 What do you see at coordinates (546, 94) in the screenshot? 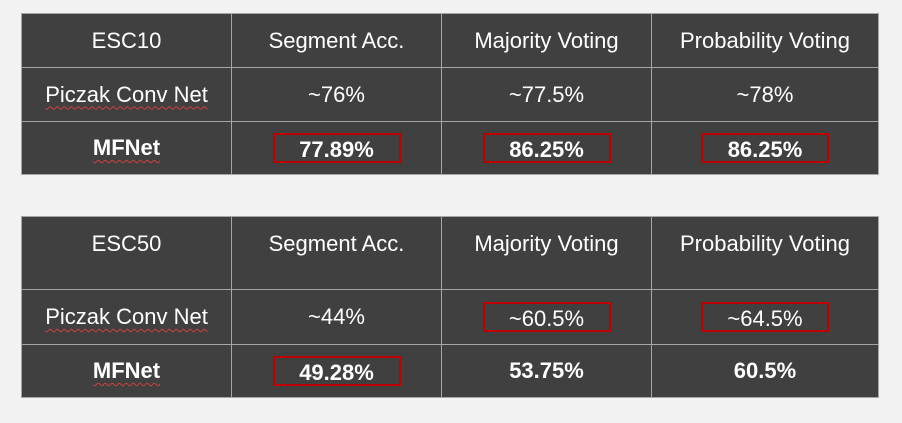
I see `majority-voting-cell: ~77.5%` at bounding box center [546, 94].